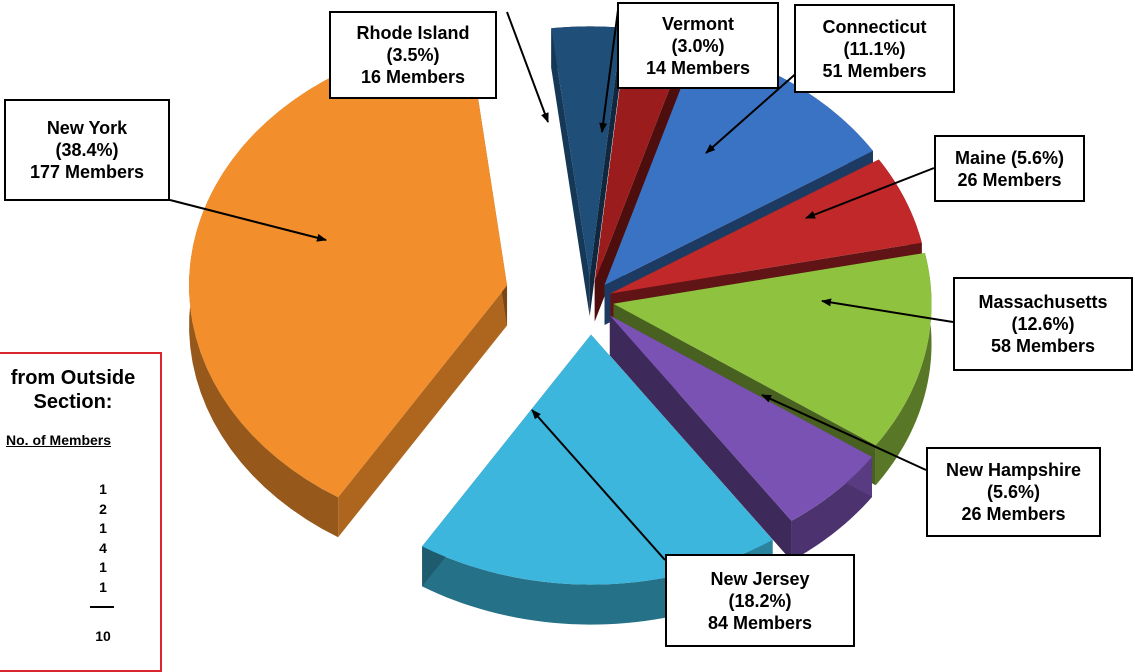  What do you see at coordinates (598, 485) in the screenshot?
I see `leader-arrow-new-jersey` at bounding box center [598, 485].